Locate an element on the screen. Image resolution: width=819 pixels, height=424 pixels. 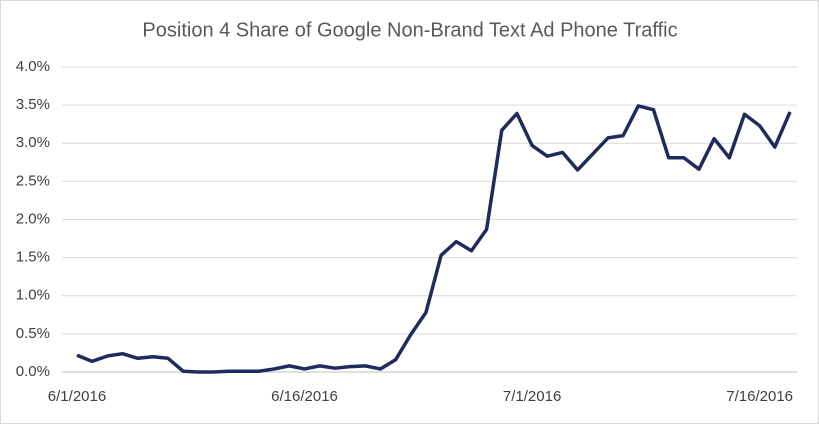
y-tick-label: 4.0% is located at coordinates (33, 66).